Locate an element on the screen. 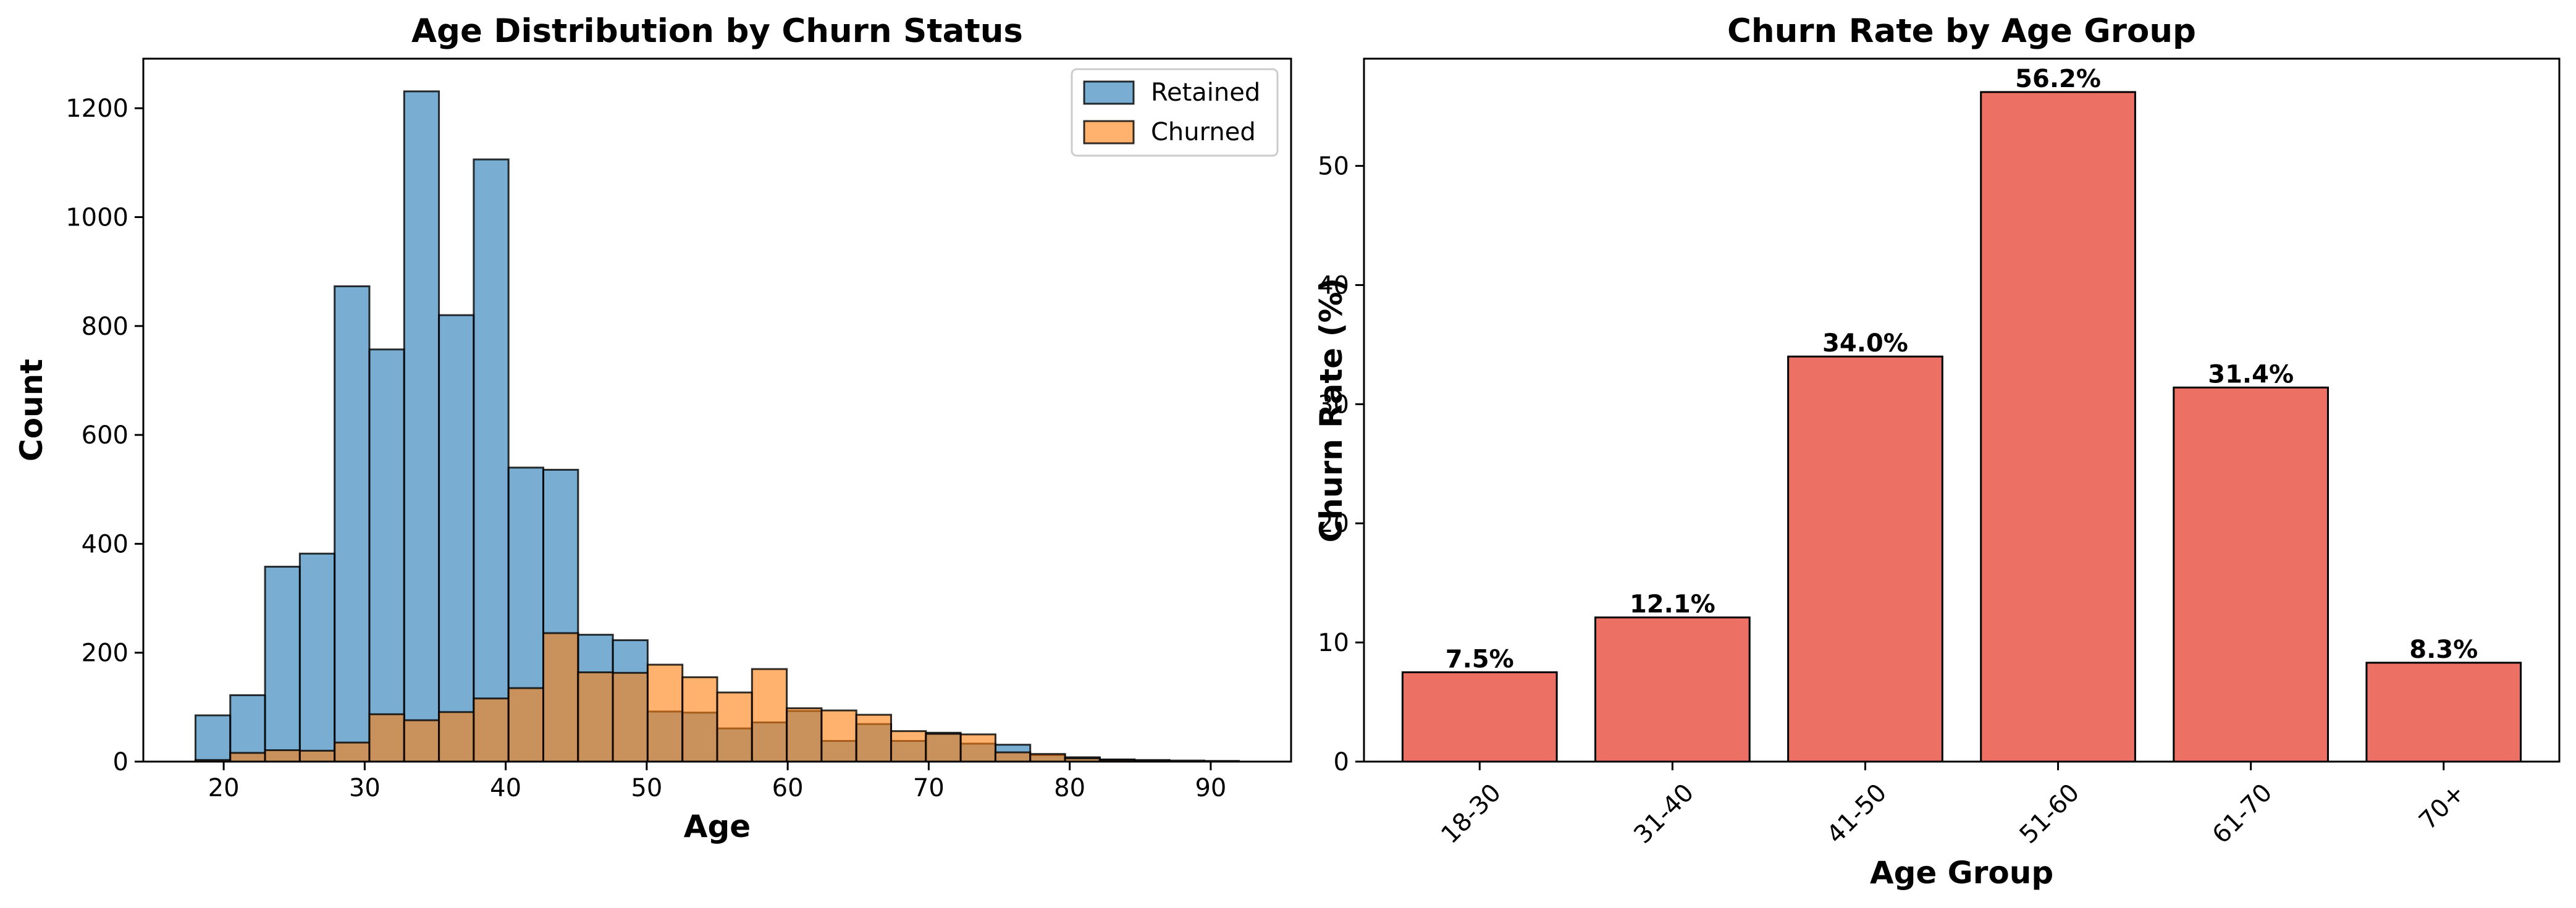  histogram-legend: Retained Churned is located at coordinates (1175, 112).